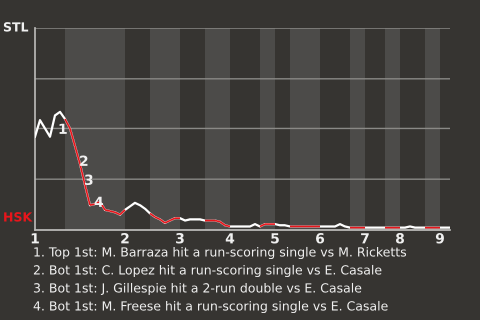  I want to click on text: 3. Bot 1st: J. Gillespie hit a 2-run double vs E. Casale, so click(198, 289).